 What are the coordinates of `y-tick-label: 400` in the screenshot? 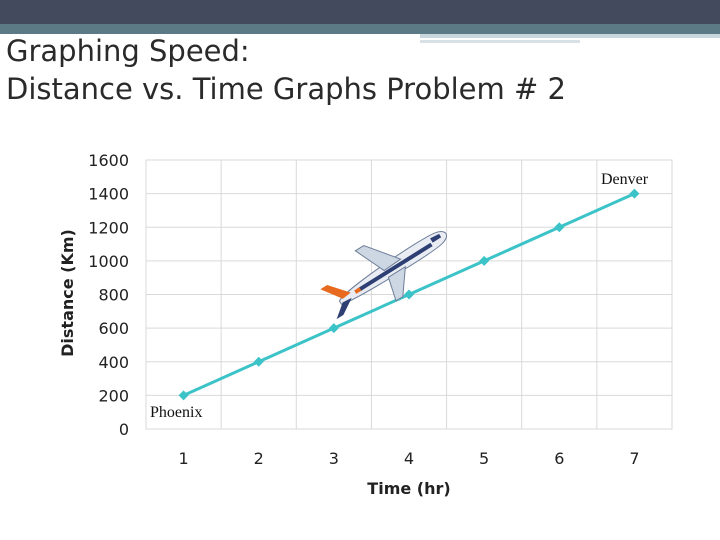 It's located at (113, 362).